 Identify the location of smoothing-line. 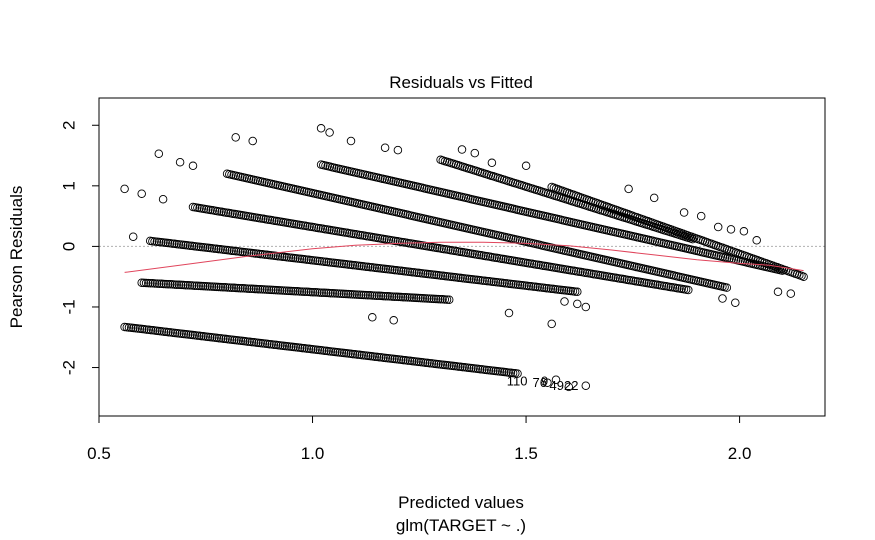
(464, 257).